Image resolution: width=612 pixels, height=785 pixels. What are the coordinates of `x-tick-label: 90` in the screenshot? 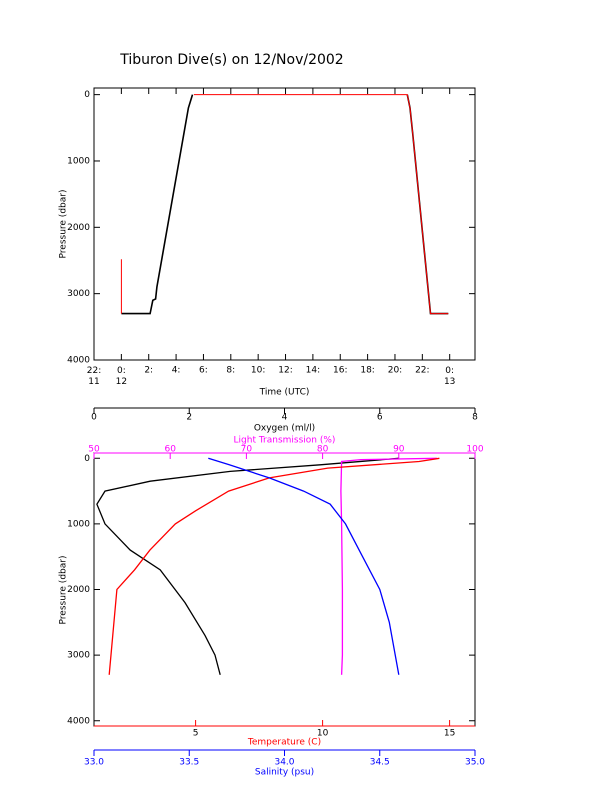 It's located at (399, 450).